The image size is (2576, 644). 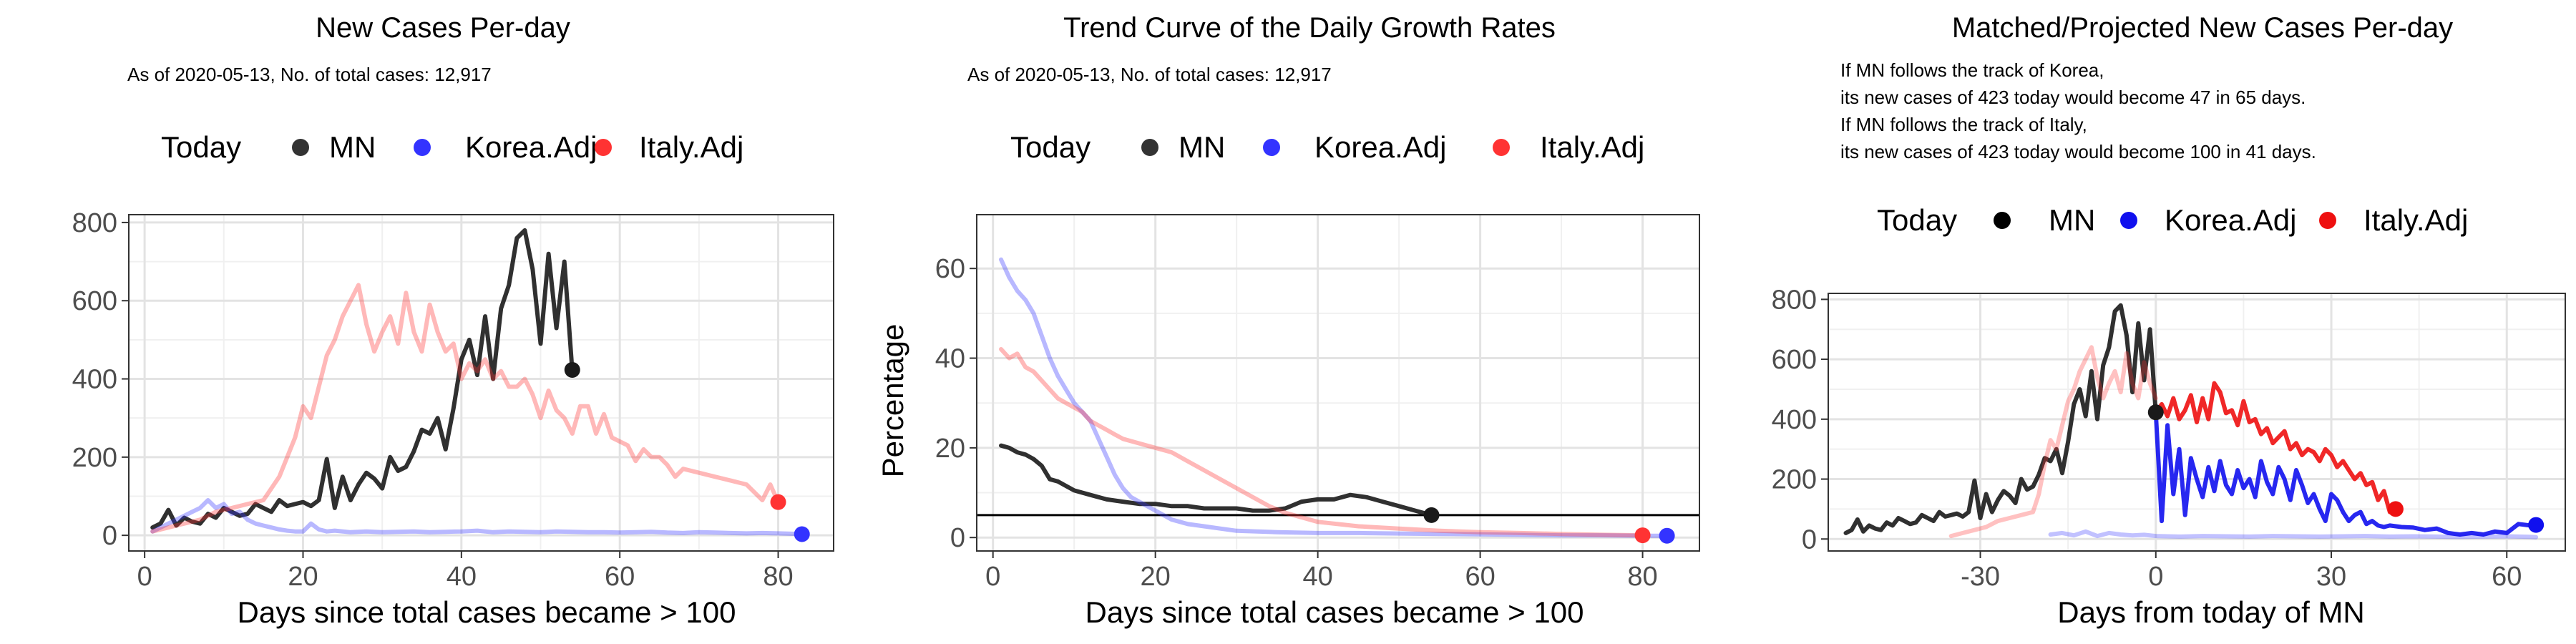 I want to click on panel-1-title: New Cases Per-day, so click(x=443, y=28).